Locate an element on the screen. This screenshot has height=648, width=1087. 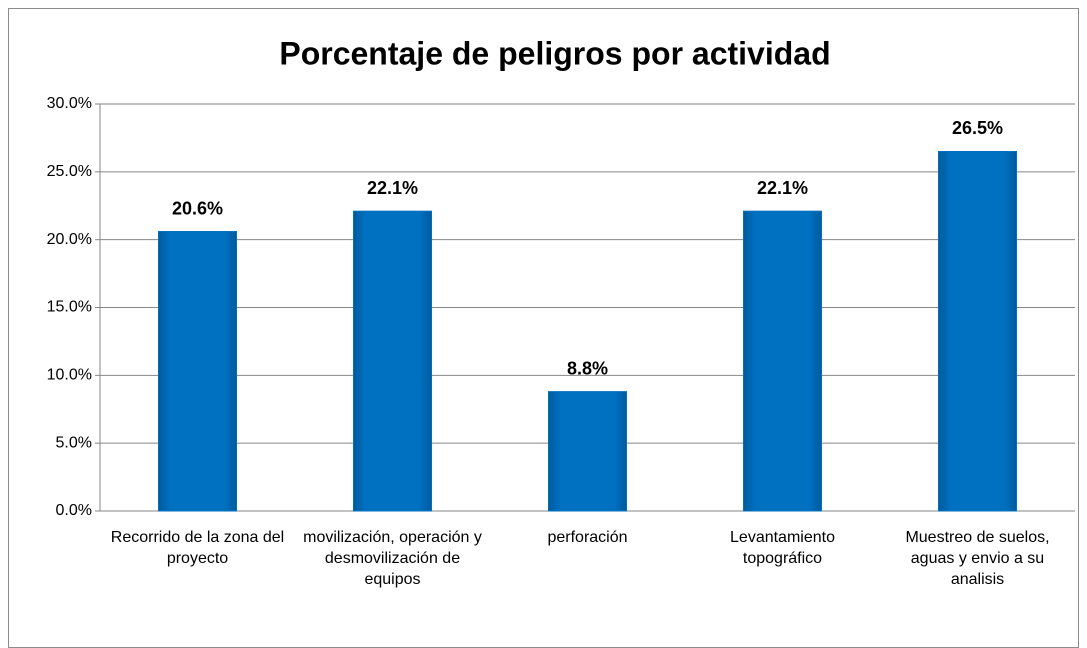
y-tick-label: 25.0% is located at coordinates (69, 171).